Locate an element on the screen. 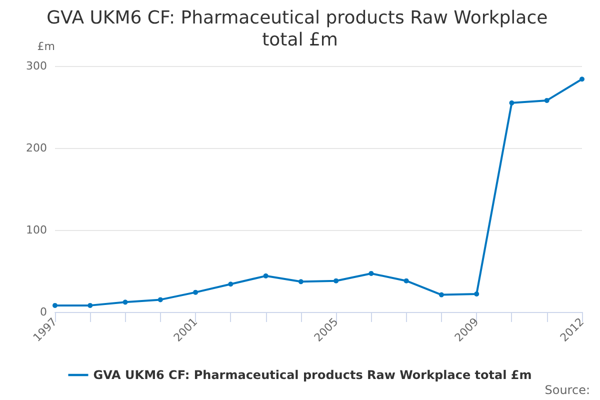 The width and height of the screenshot is (600, 400). y-tick-label: 0 is located at coordinates (43, 312).